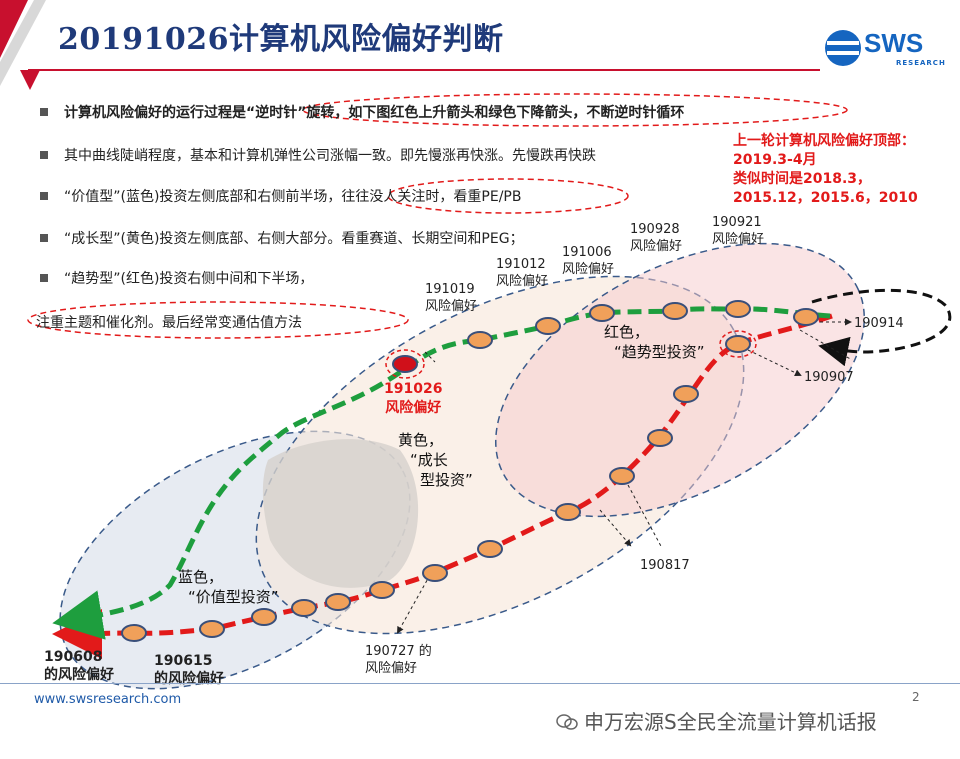  Describe the element at coordinates (894, 43) in the screenshot. I see `logo-text: SWS` at that location.